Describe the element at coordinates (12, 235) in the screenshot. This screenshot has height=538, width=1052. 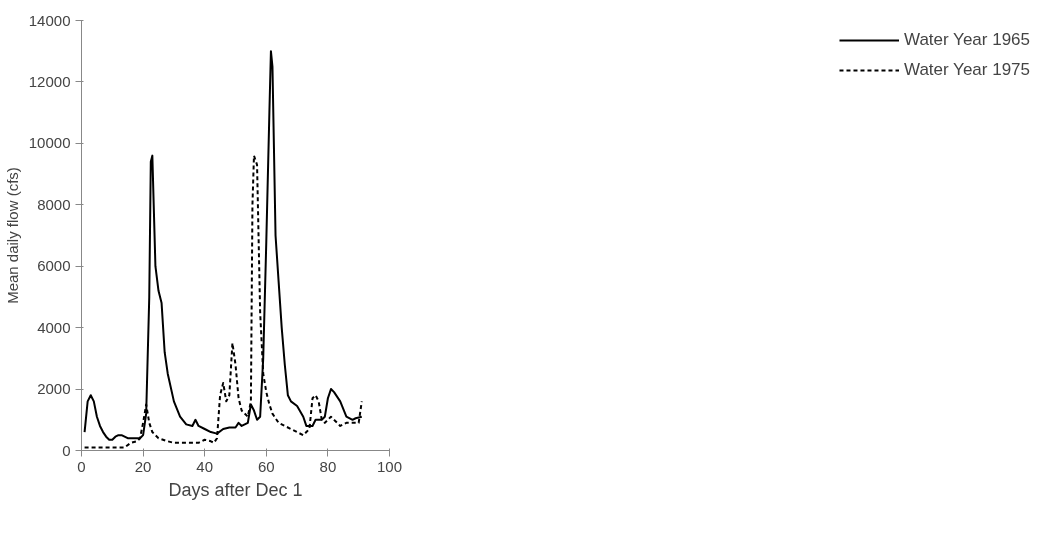
I see `y-axis-title: Mean daily flow (cfs)` at that location.